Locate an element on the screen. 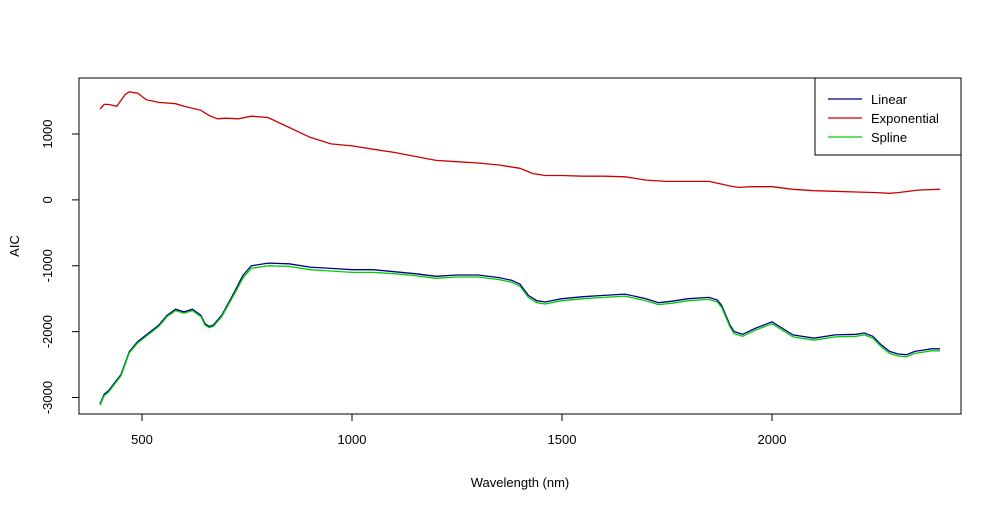  x-tick-label: 1500 is located at coordinates (562, 439).